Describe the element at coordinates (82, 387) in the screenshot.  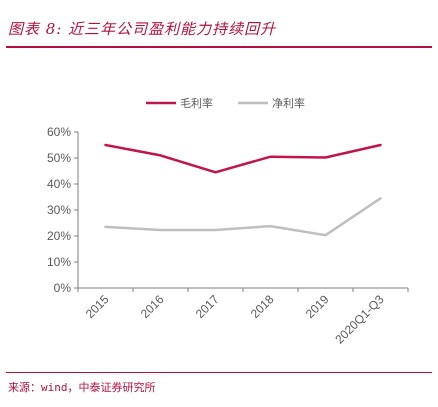
I see `source-note: 来源：wind，中泰证券研究所` at that location.